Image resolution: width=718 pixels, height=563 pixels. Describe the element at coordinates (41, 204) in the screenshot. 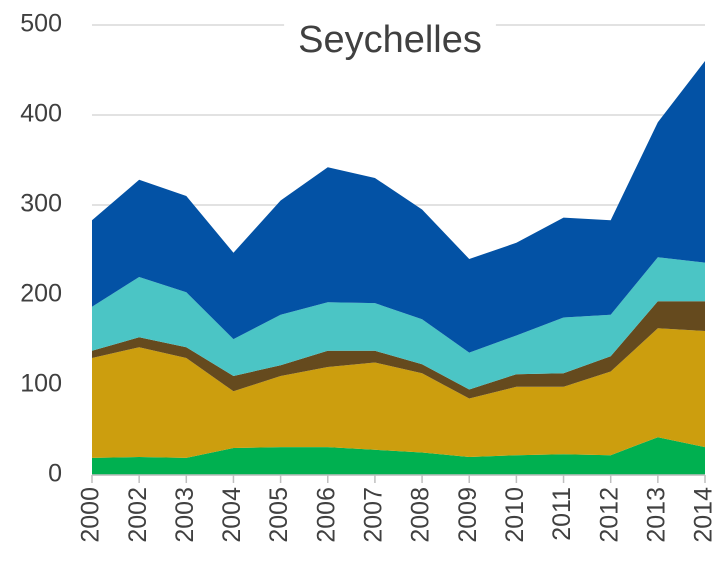

I see `y-tick-label: 300` at that location.